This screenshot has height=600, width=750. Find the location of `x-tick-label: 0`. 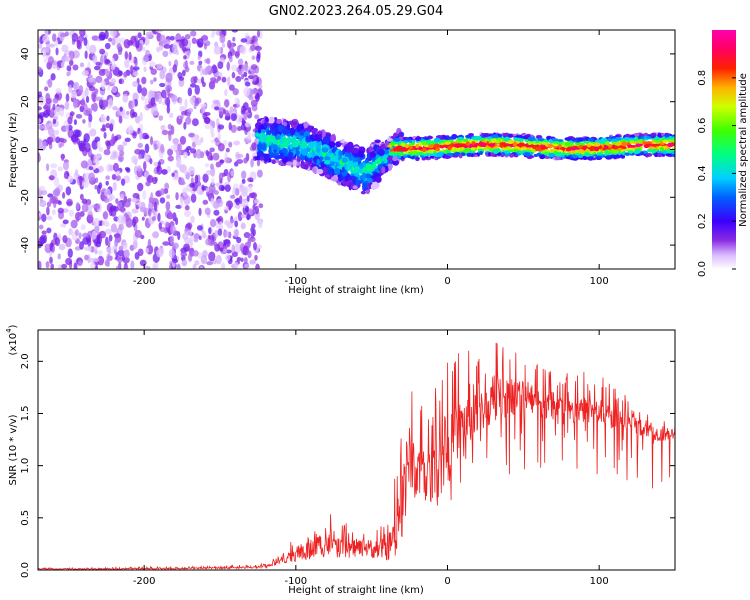

x-tick-label: 0 is located at coordinates (447, 281).